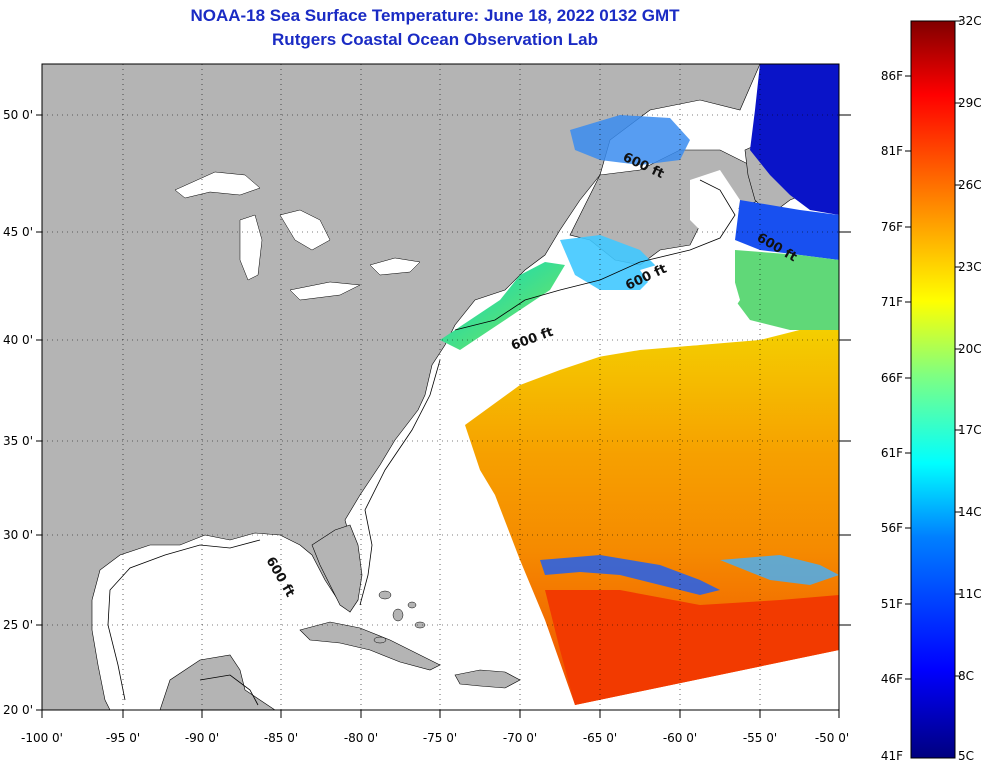 This screenshot has width=984, height=770. I want to click on sst-gulf-maine, so click(610, 262).